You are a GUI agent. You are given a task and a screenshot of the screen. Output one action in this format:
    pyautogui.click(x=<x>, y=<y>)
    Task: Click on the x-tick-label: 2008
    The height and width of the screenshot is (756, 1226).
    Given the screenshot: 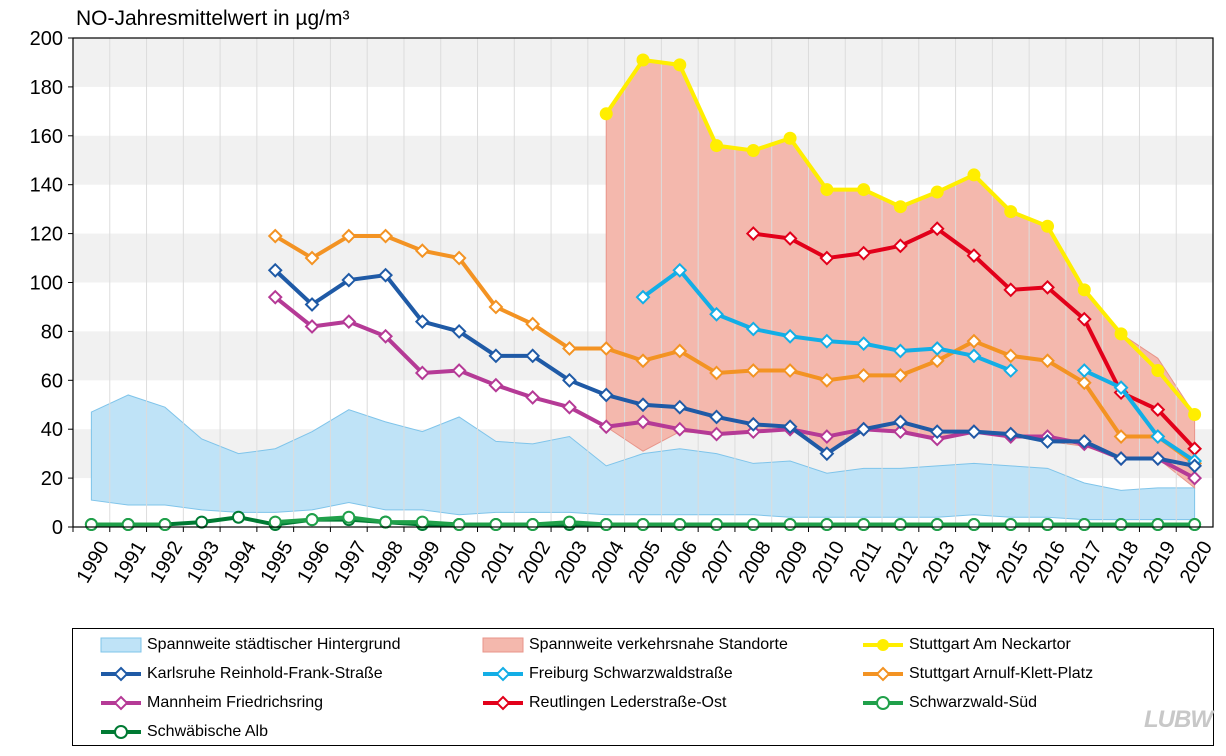 What is the action you would take?
    pyautogui.click(x=754, y=563)
    